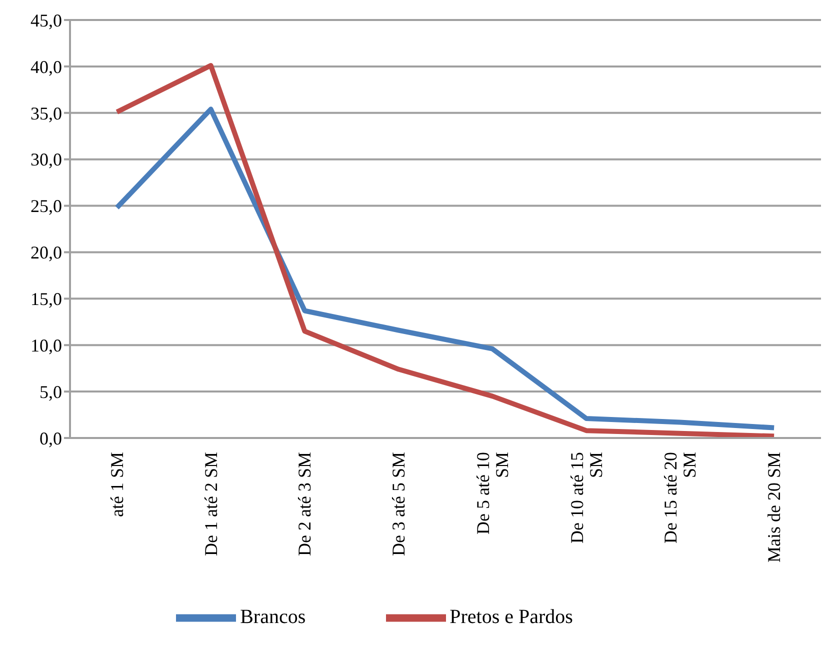  What do you see at coordinates (46, 20) in the screenshot?
I see `y-tick-label: 45,0` at bounding box center [46, 20].